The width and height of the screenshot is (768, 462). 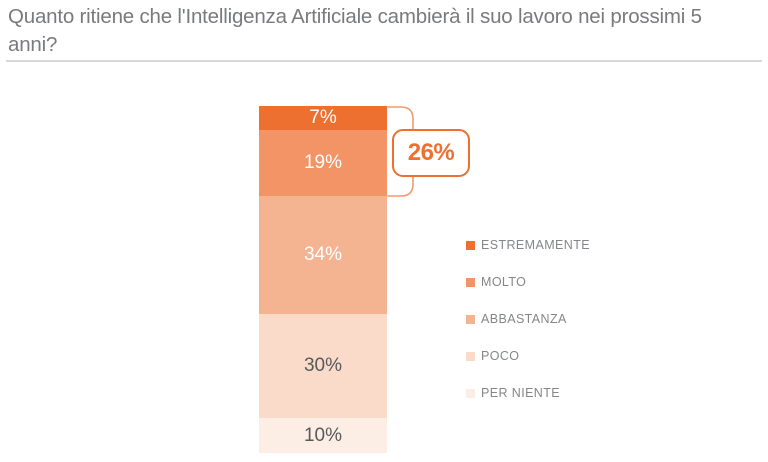 I want to click on legend-label: MOLTO, so click(x=504, y=282).